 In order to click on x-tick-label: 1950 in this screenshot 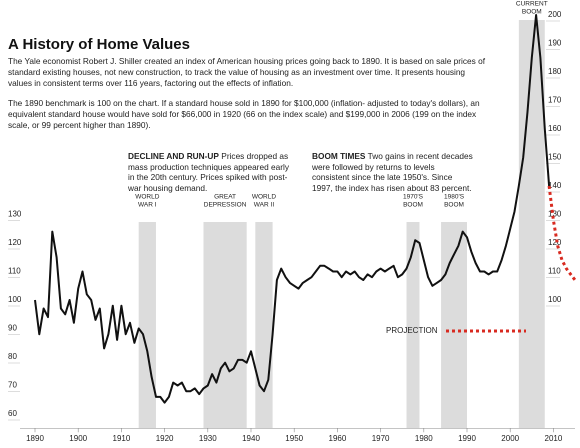, I will do `click(294, 438)`.